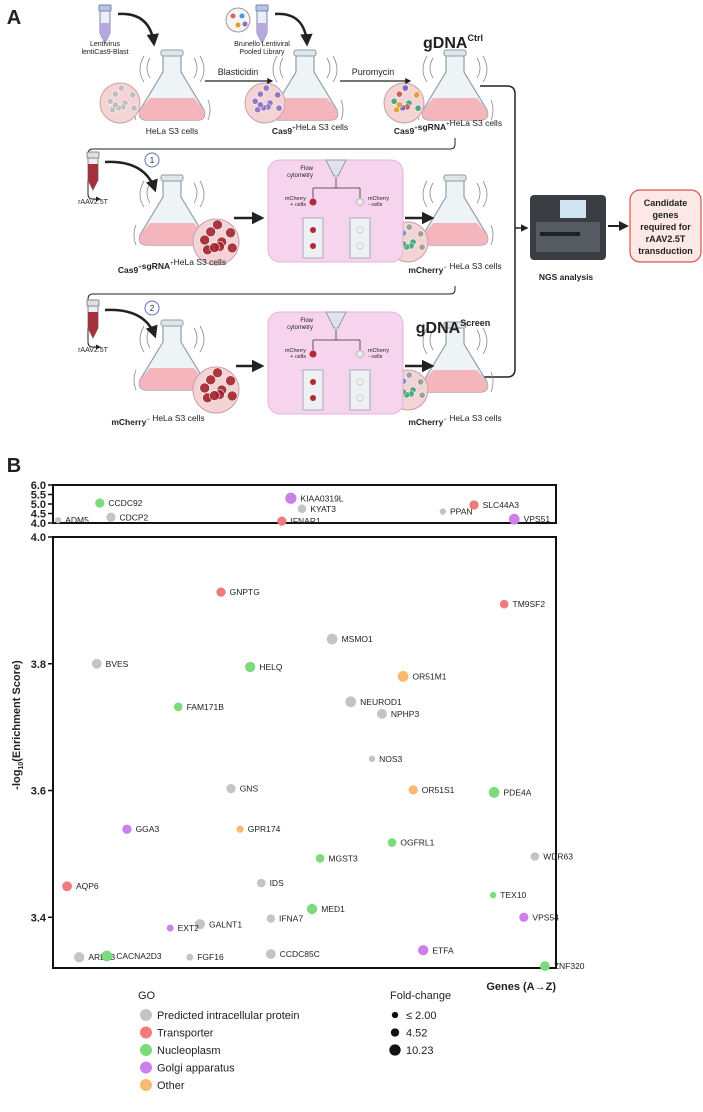 This screenshot has height=1112, width=703. Describe the element at coordinates (271, 667) in the screenshot. I see `point-label: HELQ` at that location.